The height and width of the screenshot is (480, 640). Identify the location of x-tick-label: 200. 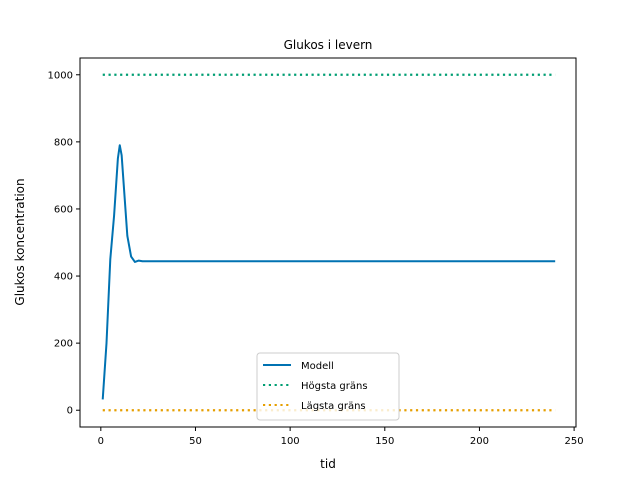
(479, 441).